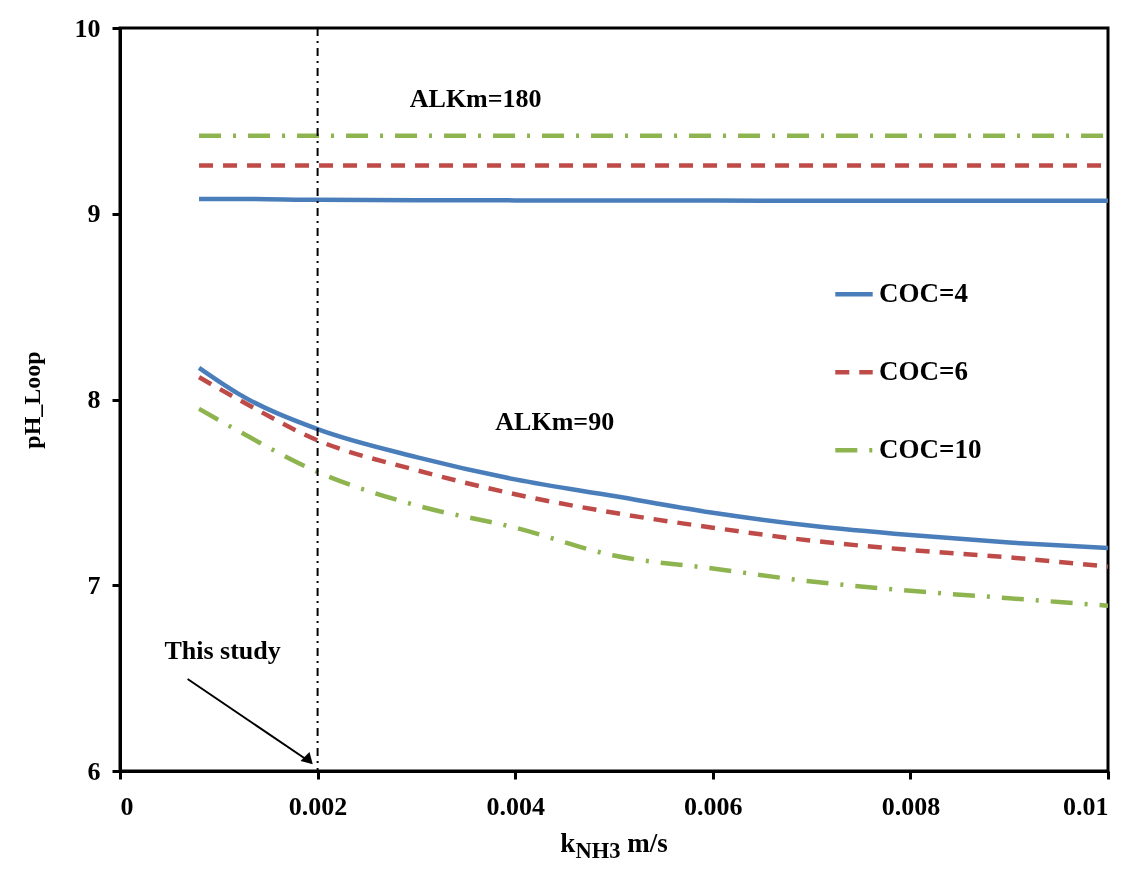 The width and height of the screenshot is (1140, 894). I want to click on y-tick-label: 7, so click(94, 585).